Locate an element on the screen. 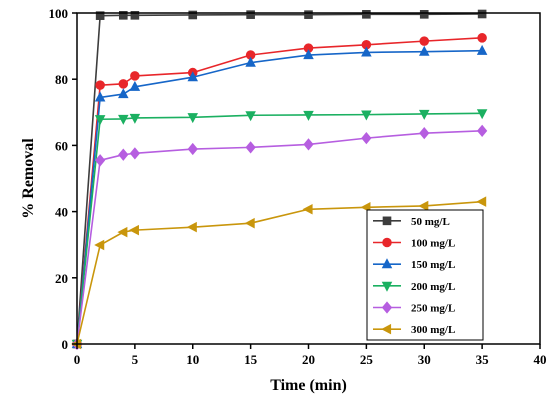 This screenshot has height=403, width=557. legend-item: 150 mg/L is located at coordinates (414, 264).